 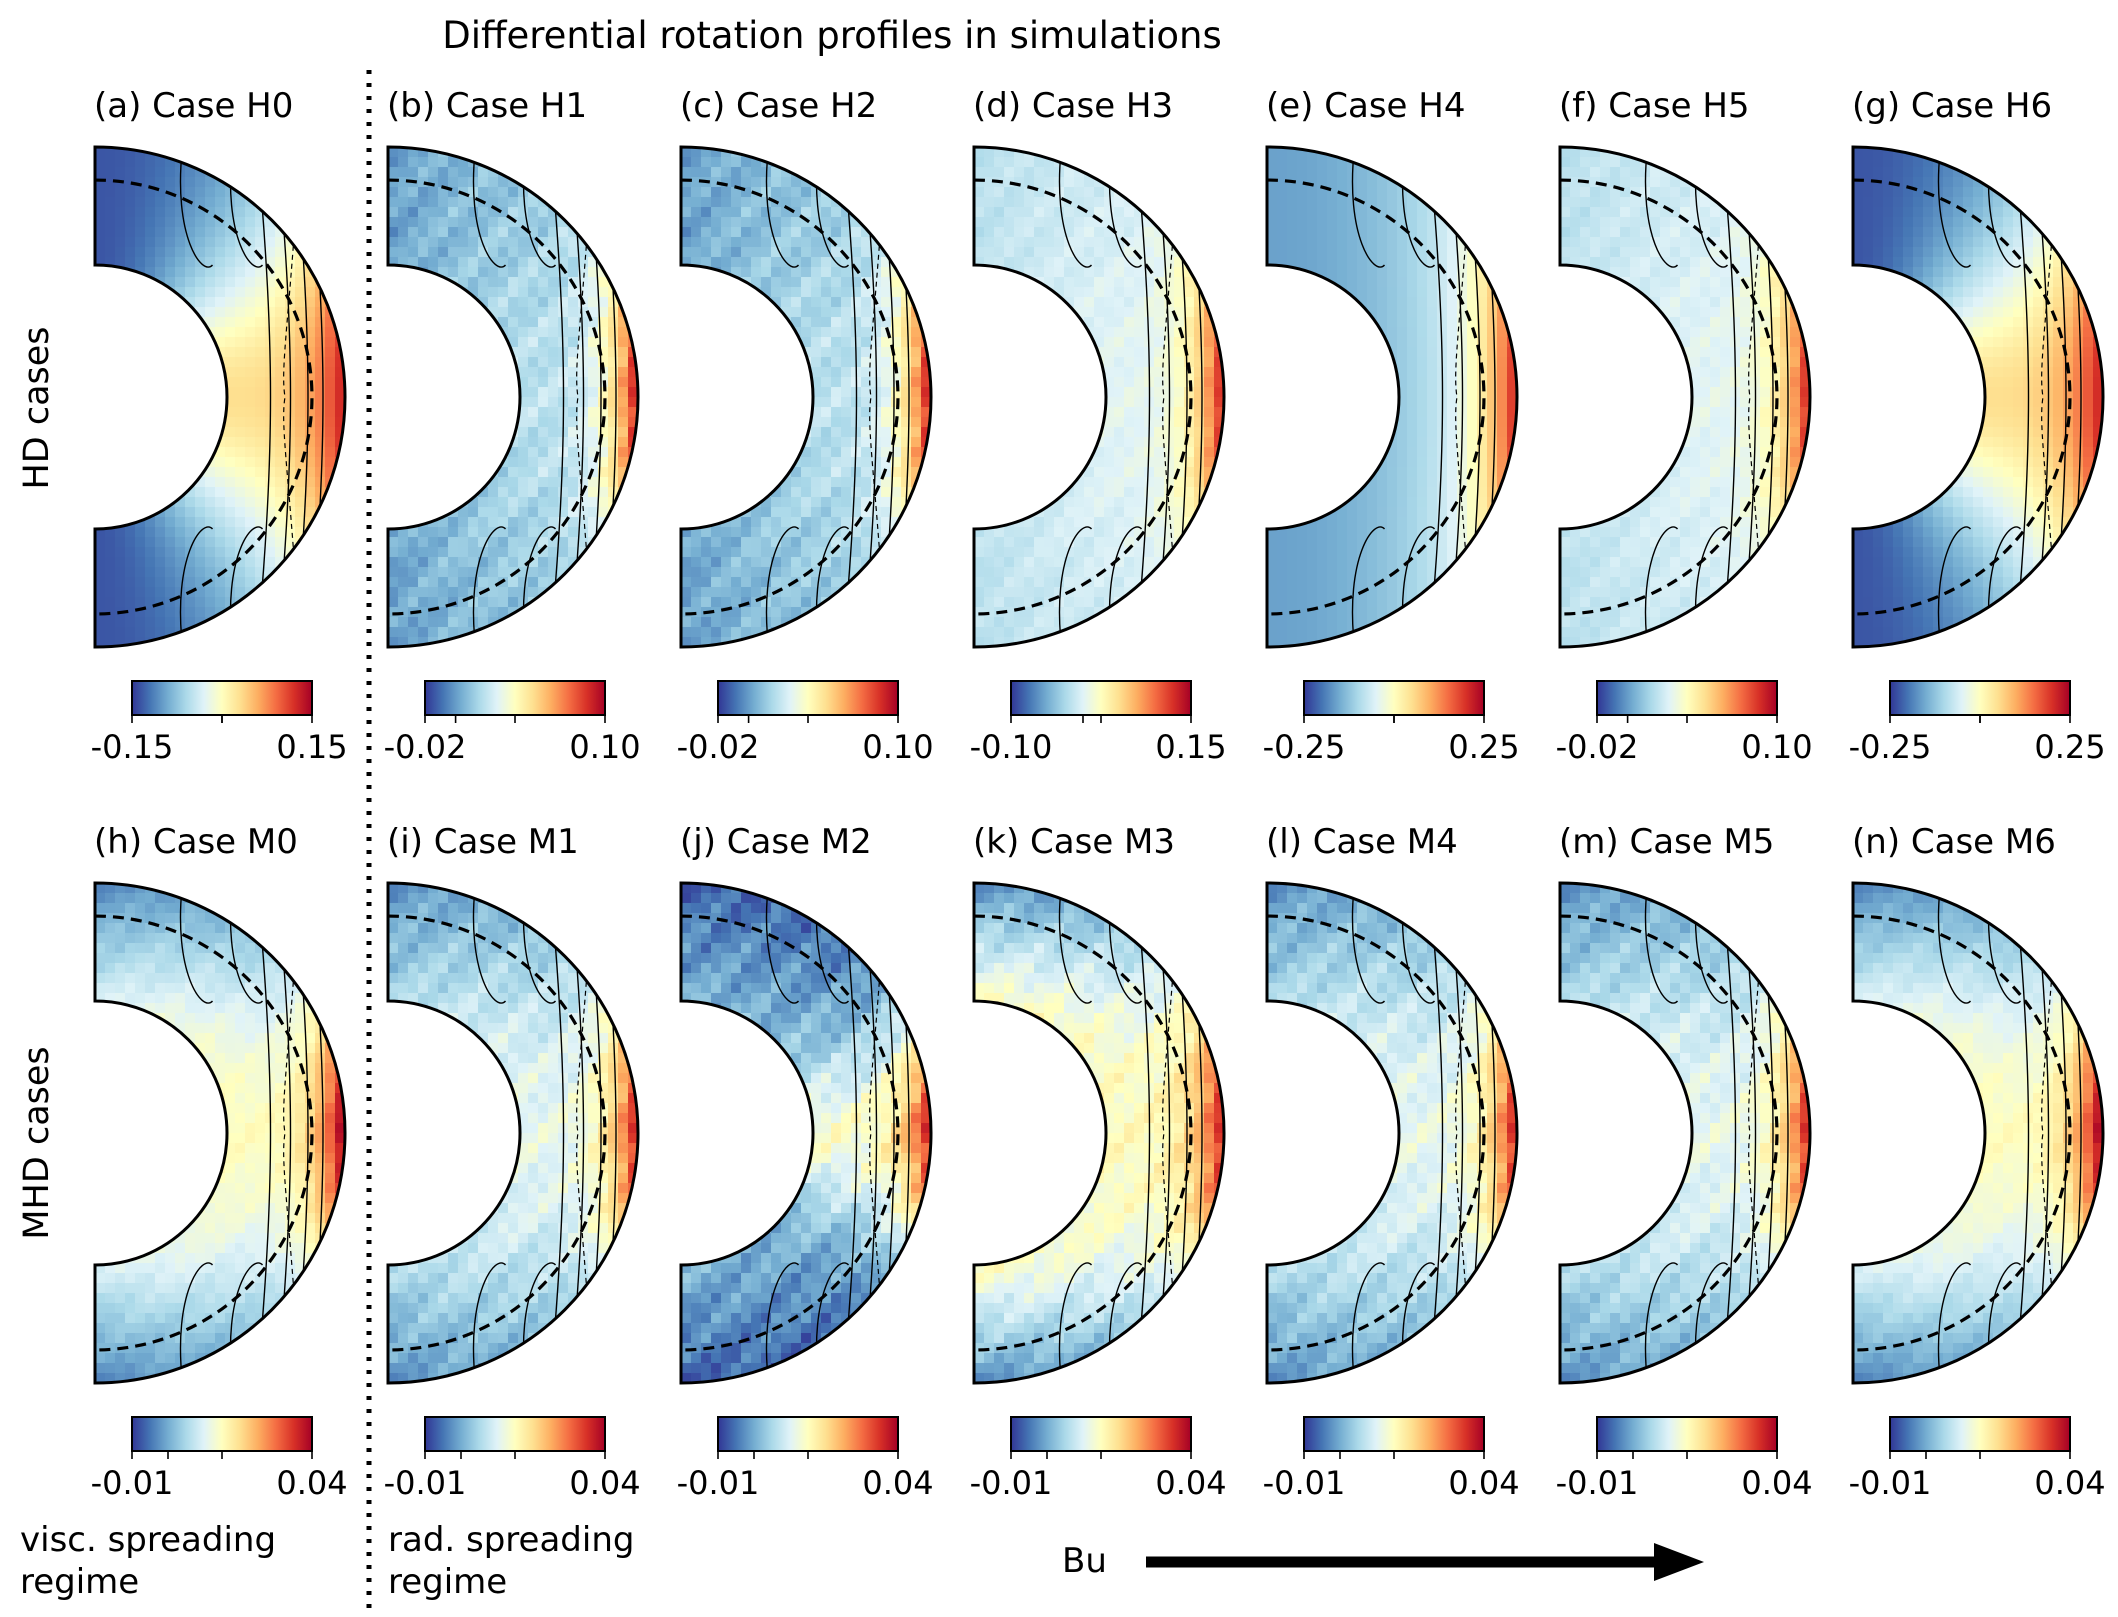 What do you see at coordinates (1074, 842) in the screenshot?
I see `panel-title: (k) Case M3` at bounding box center [1074, 842].